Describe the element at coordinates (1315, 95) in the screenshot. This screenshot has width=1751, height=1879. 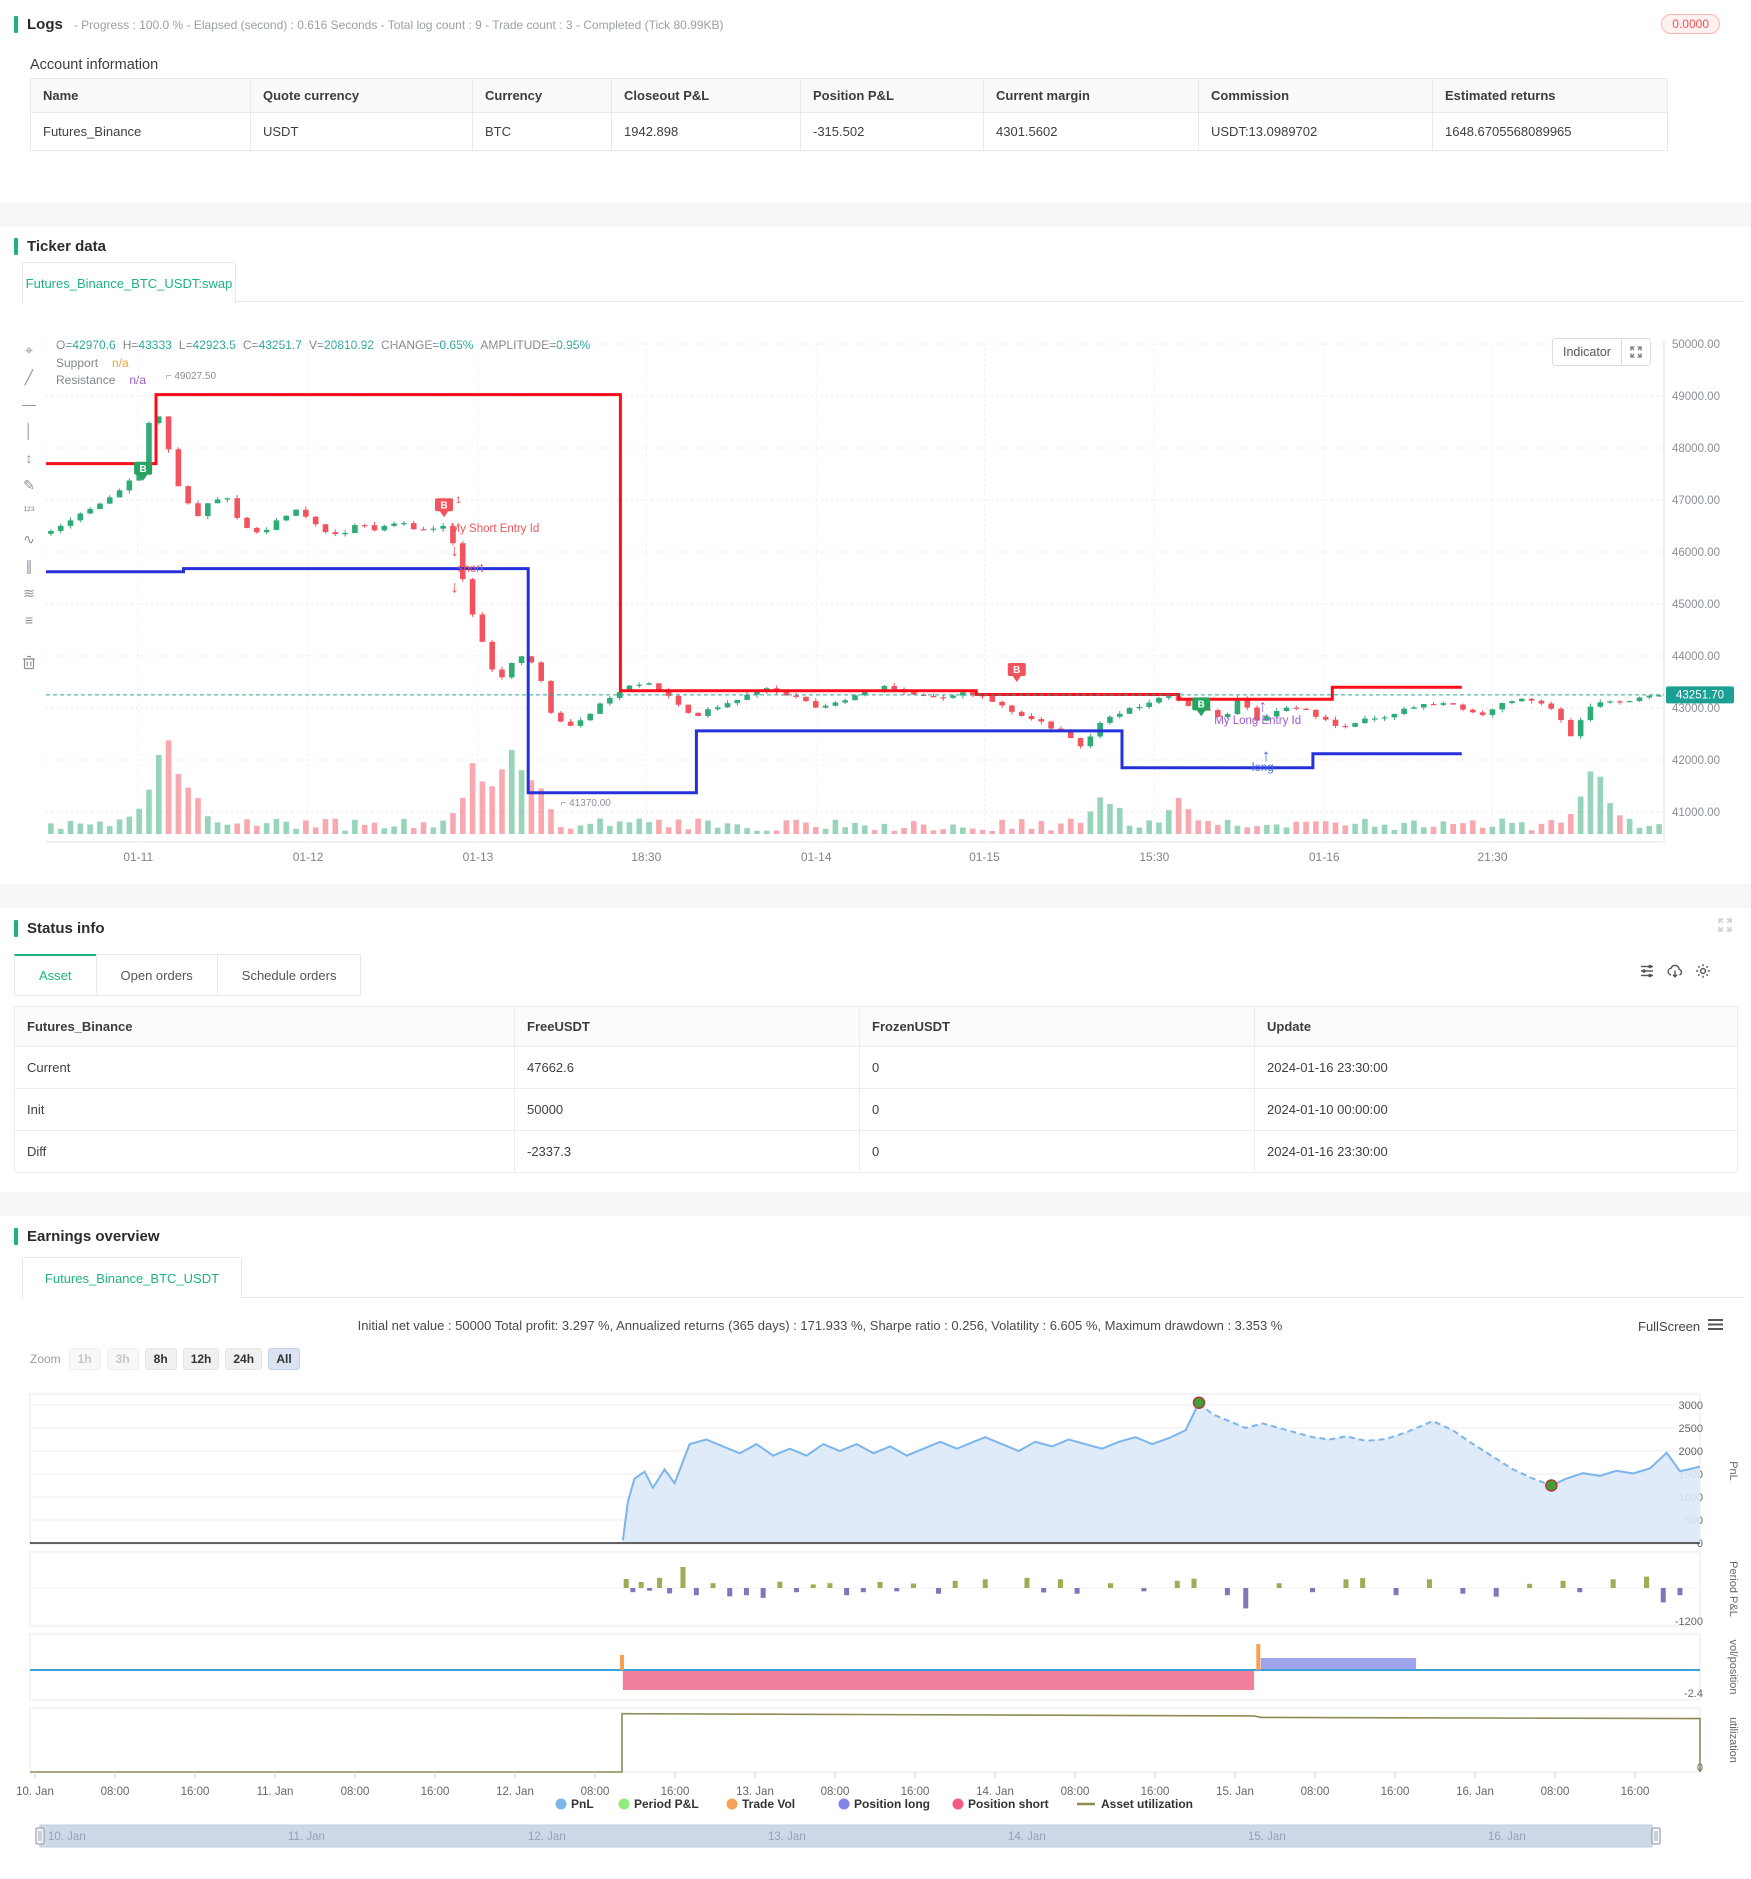
I see `col-commission: Commission` at that location.